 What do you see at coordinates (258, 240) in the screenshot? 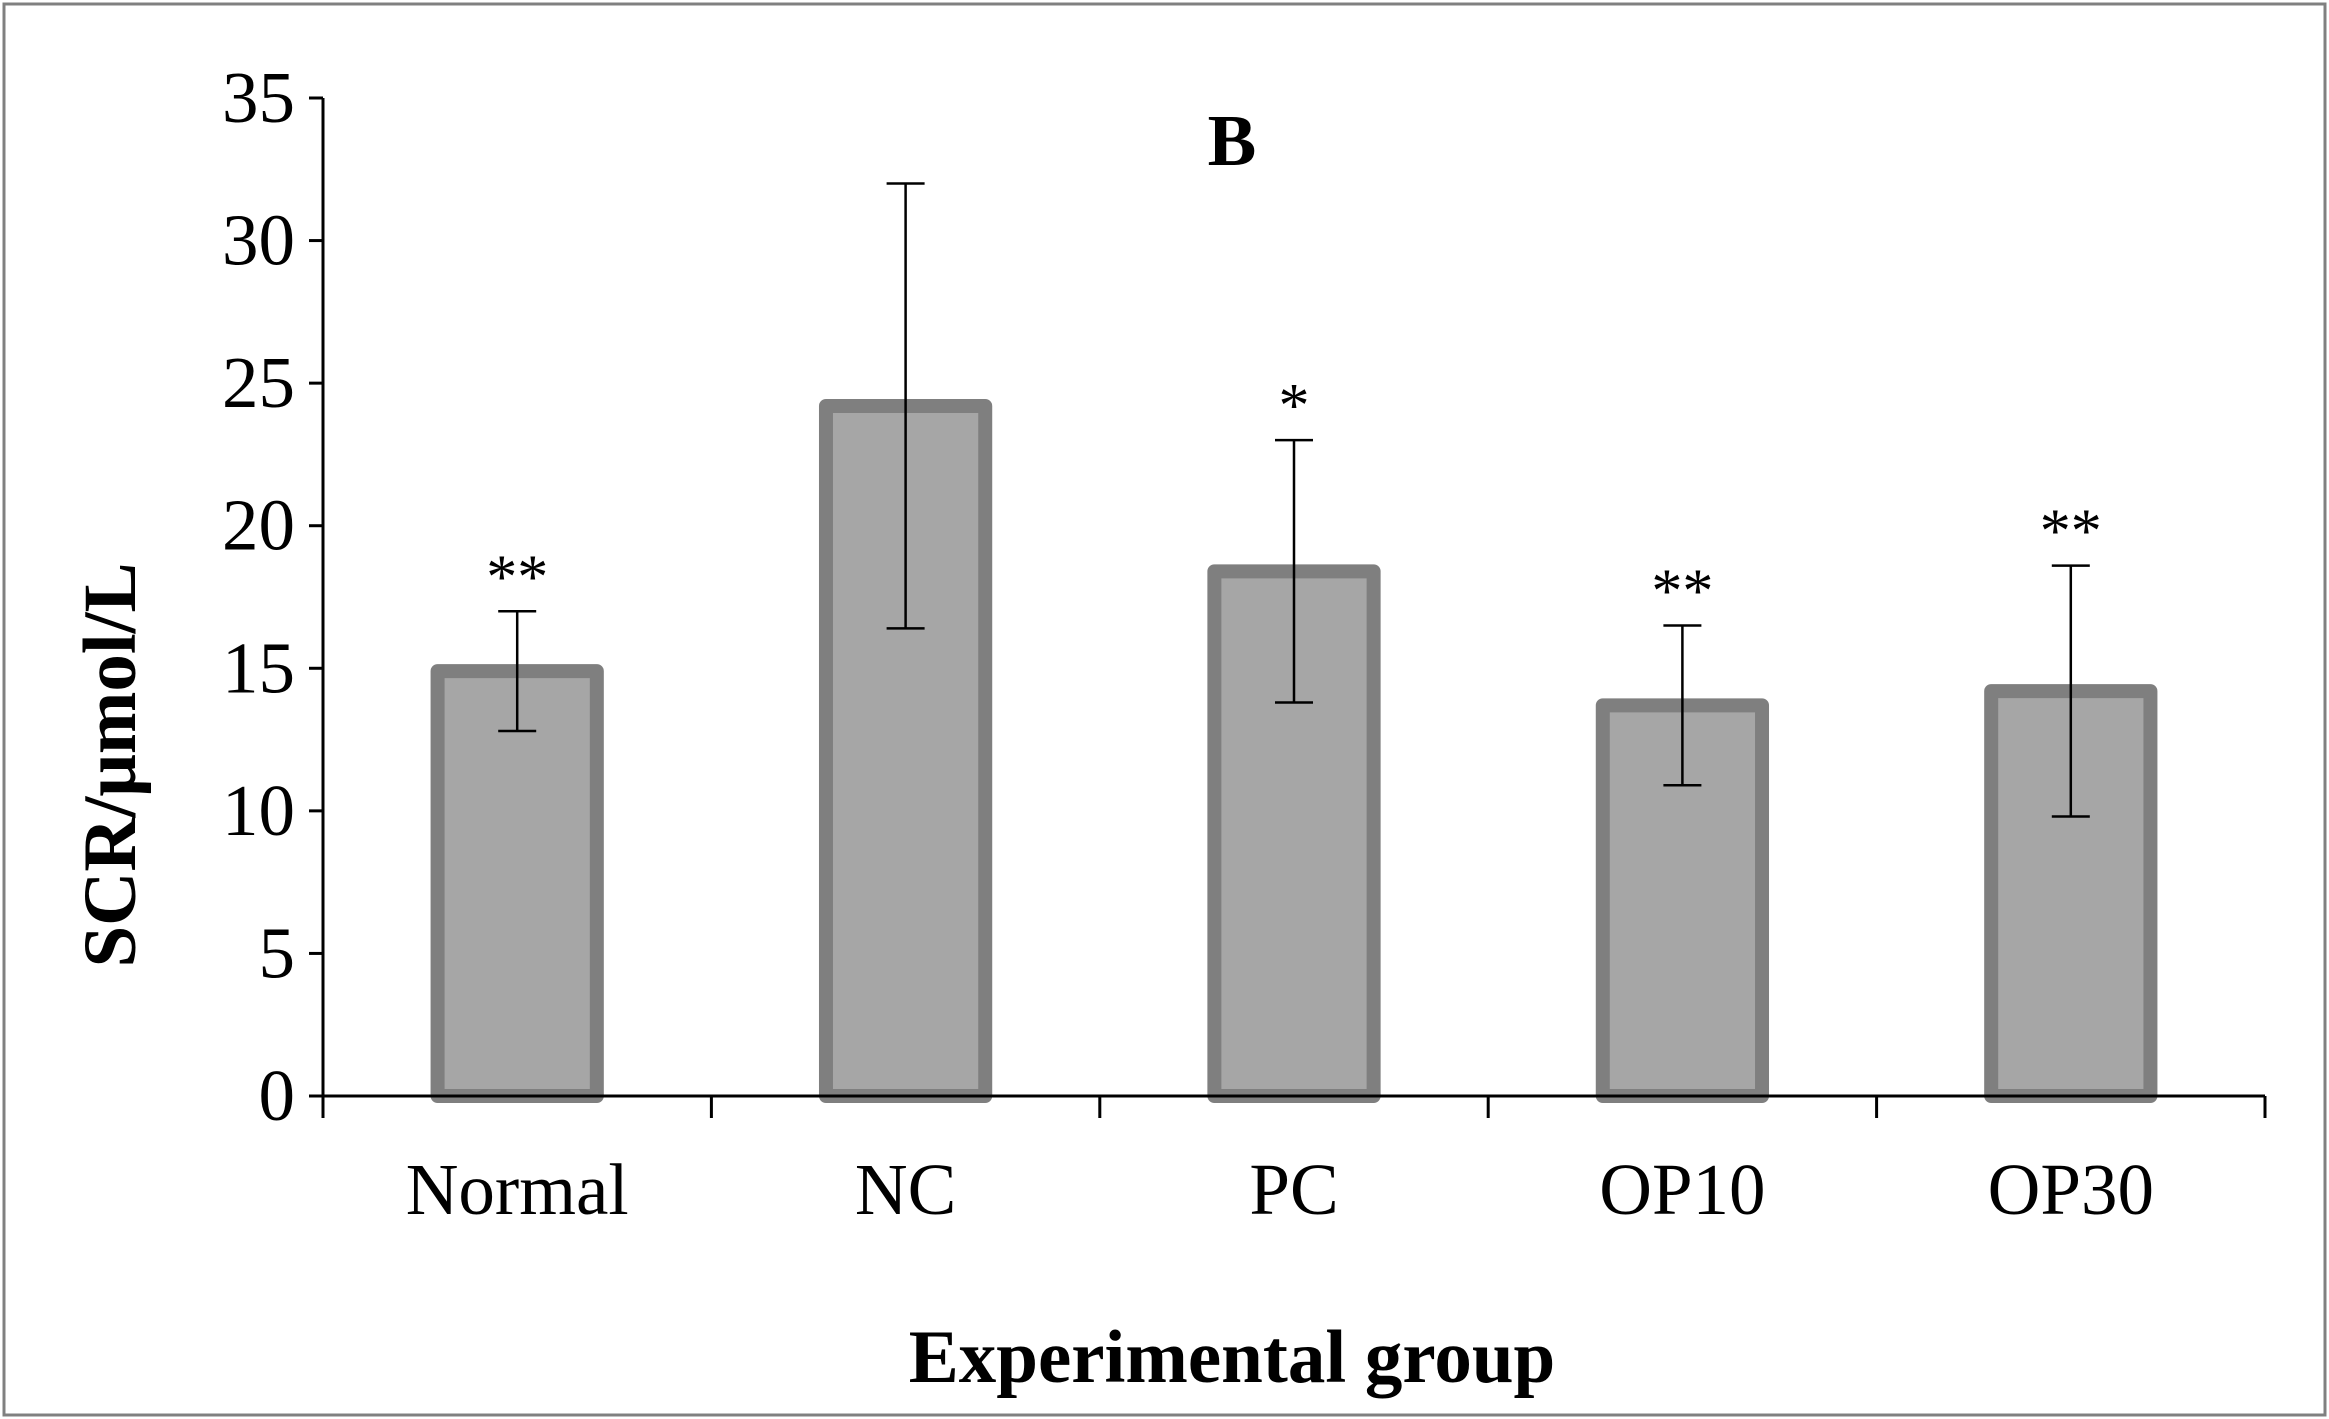
I see `y-tick-label: 30` at bounding box center [258, 240].